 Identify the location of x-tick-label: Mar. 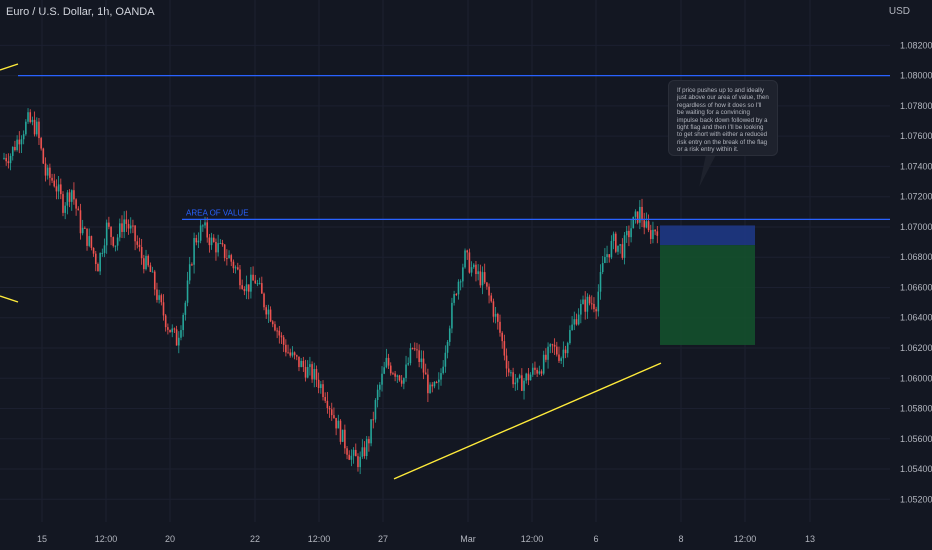
(468, 539).